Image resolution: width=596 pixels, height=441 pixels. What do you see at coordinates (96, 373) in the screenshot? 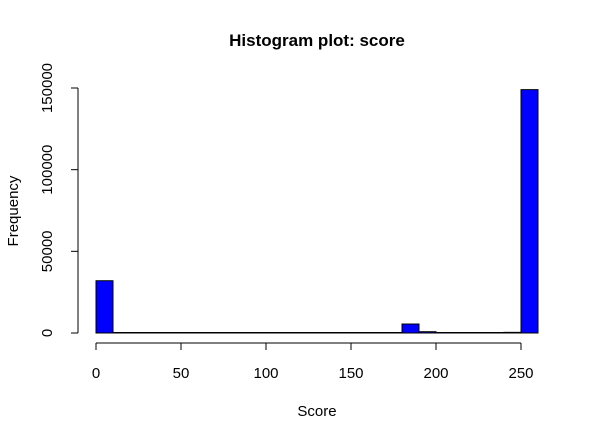
I see `x-tick-label-0: 0` at bounding box center [96, 373].